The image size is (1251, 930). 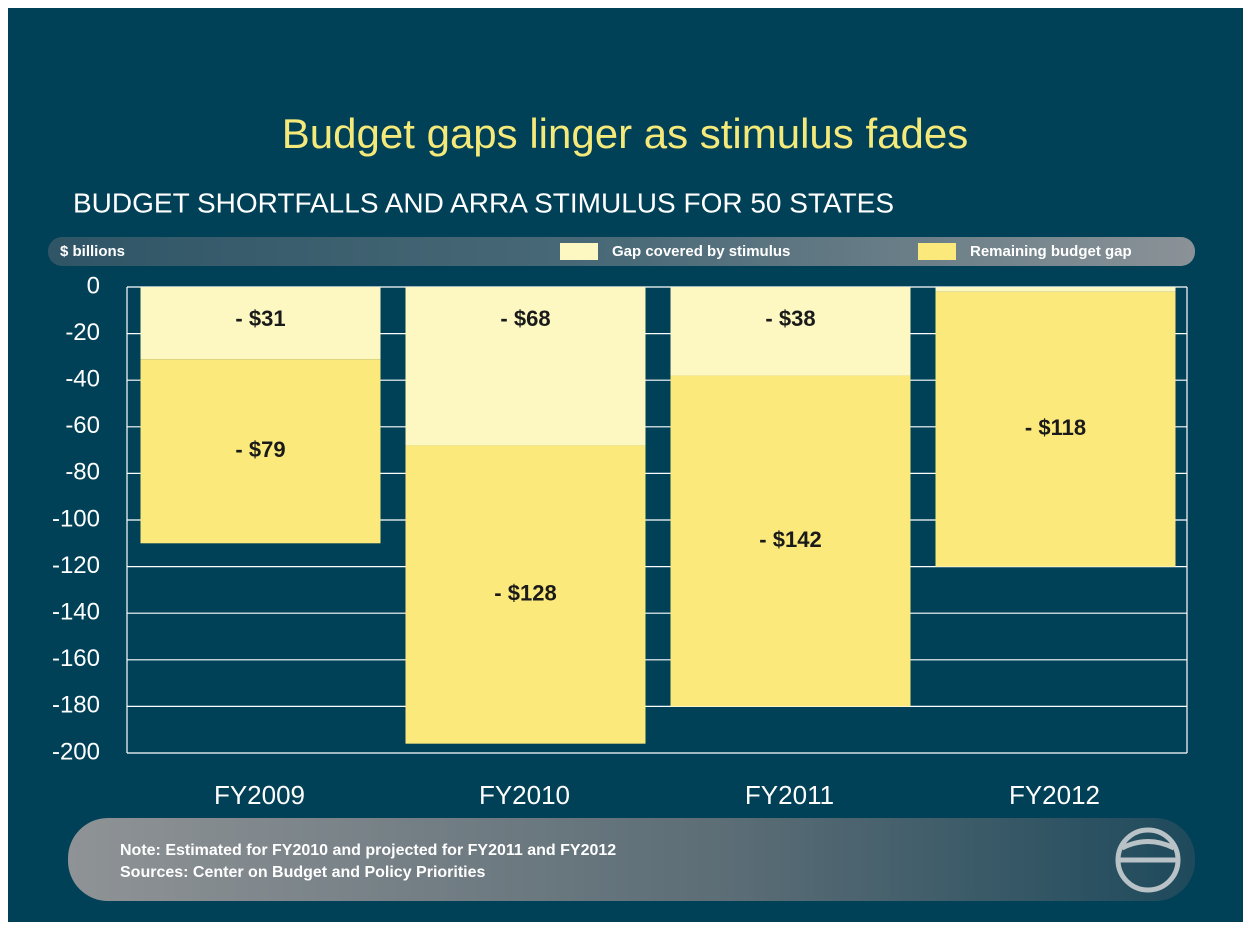 I want to click on y-tick-label: -120, so click(x=76, y=565).